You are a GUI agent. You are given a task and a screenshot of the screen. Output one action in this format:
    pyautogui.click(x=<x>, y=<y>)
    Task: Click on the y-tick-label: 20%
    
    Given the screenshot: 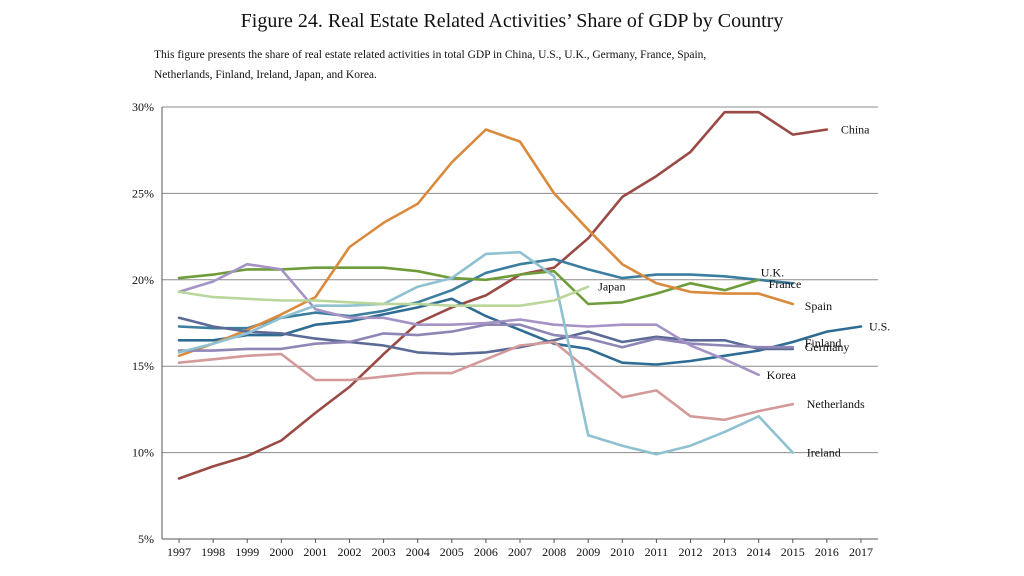 What is the action you would take?
    pyautogui.click(x=143, y=280)
    